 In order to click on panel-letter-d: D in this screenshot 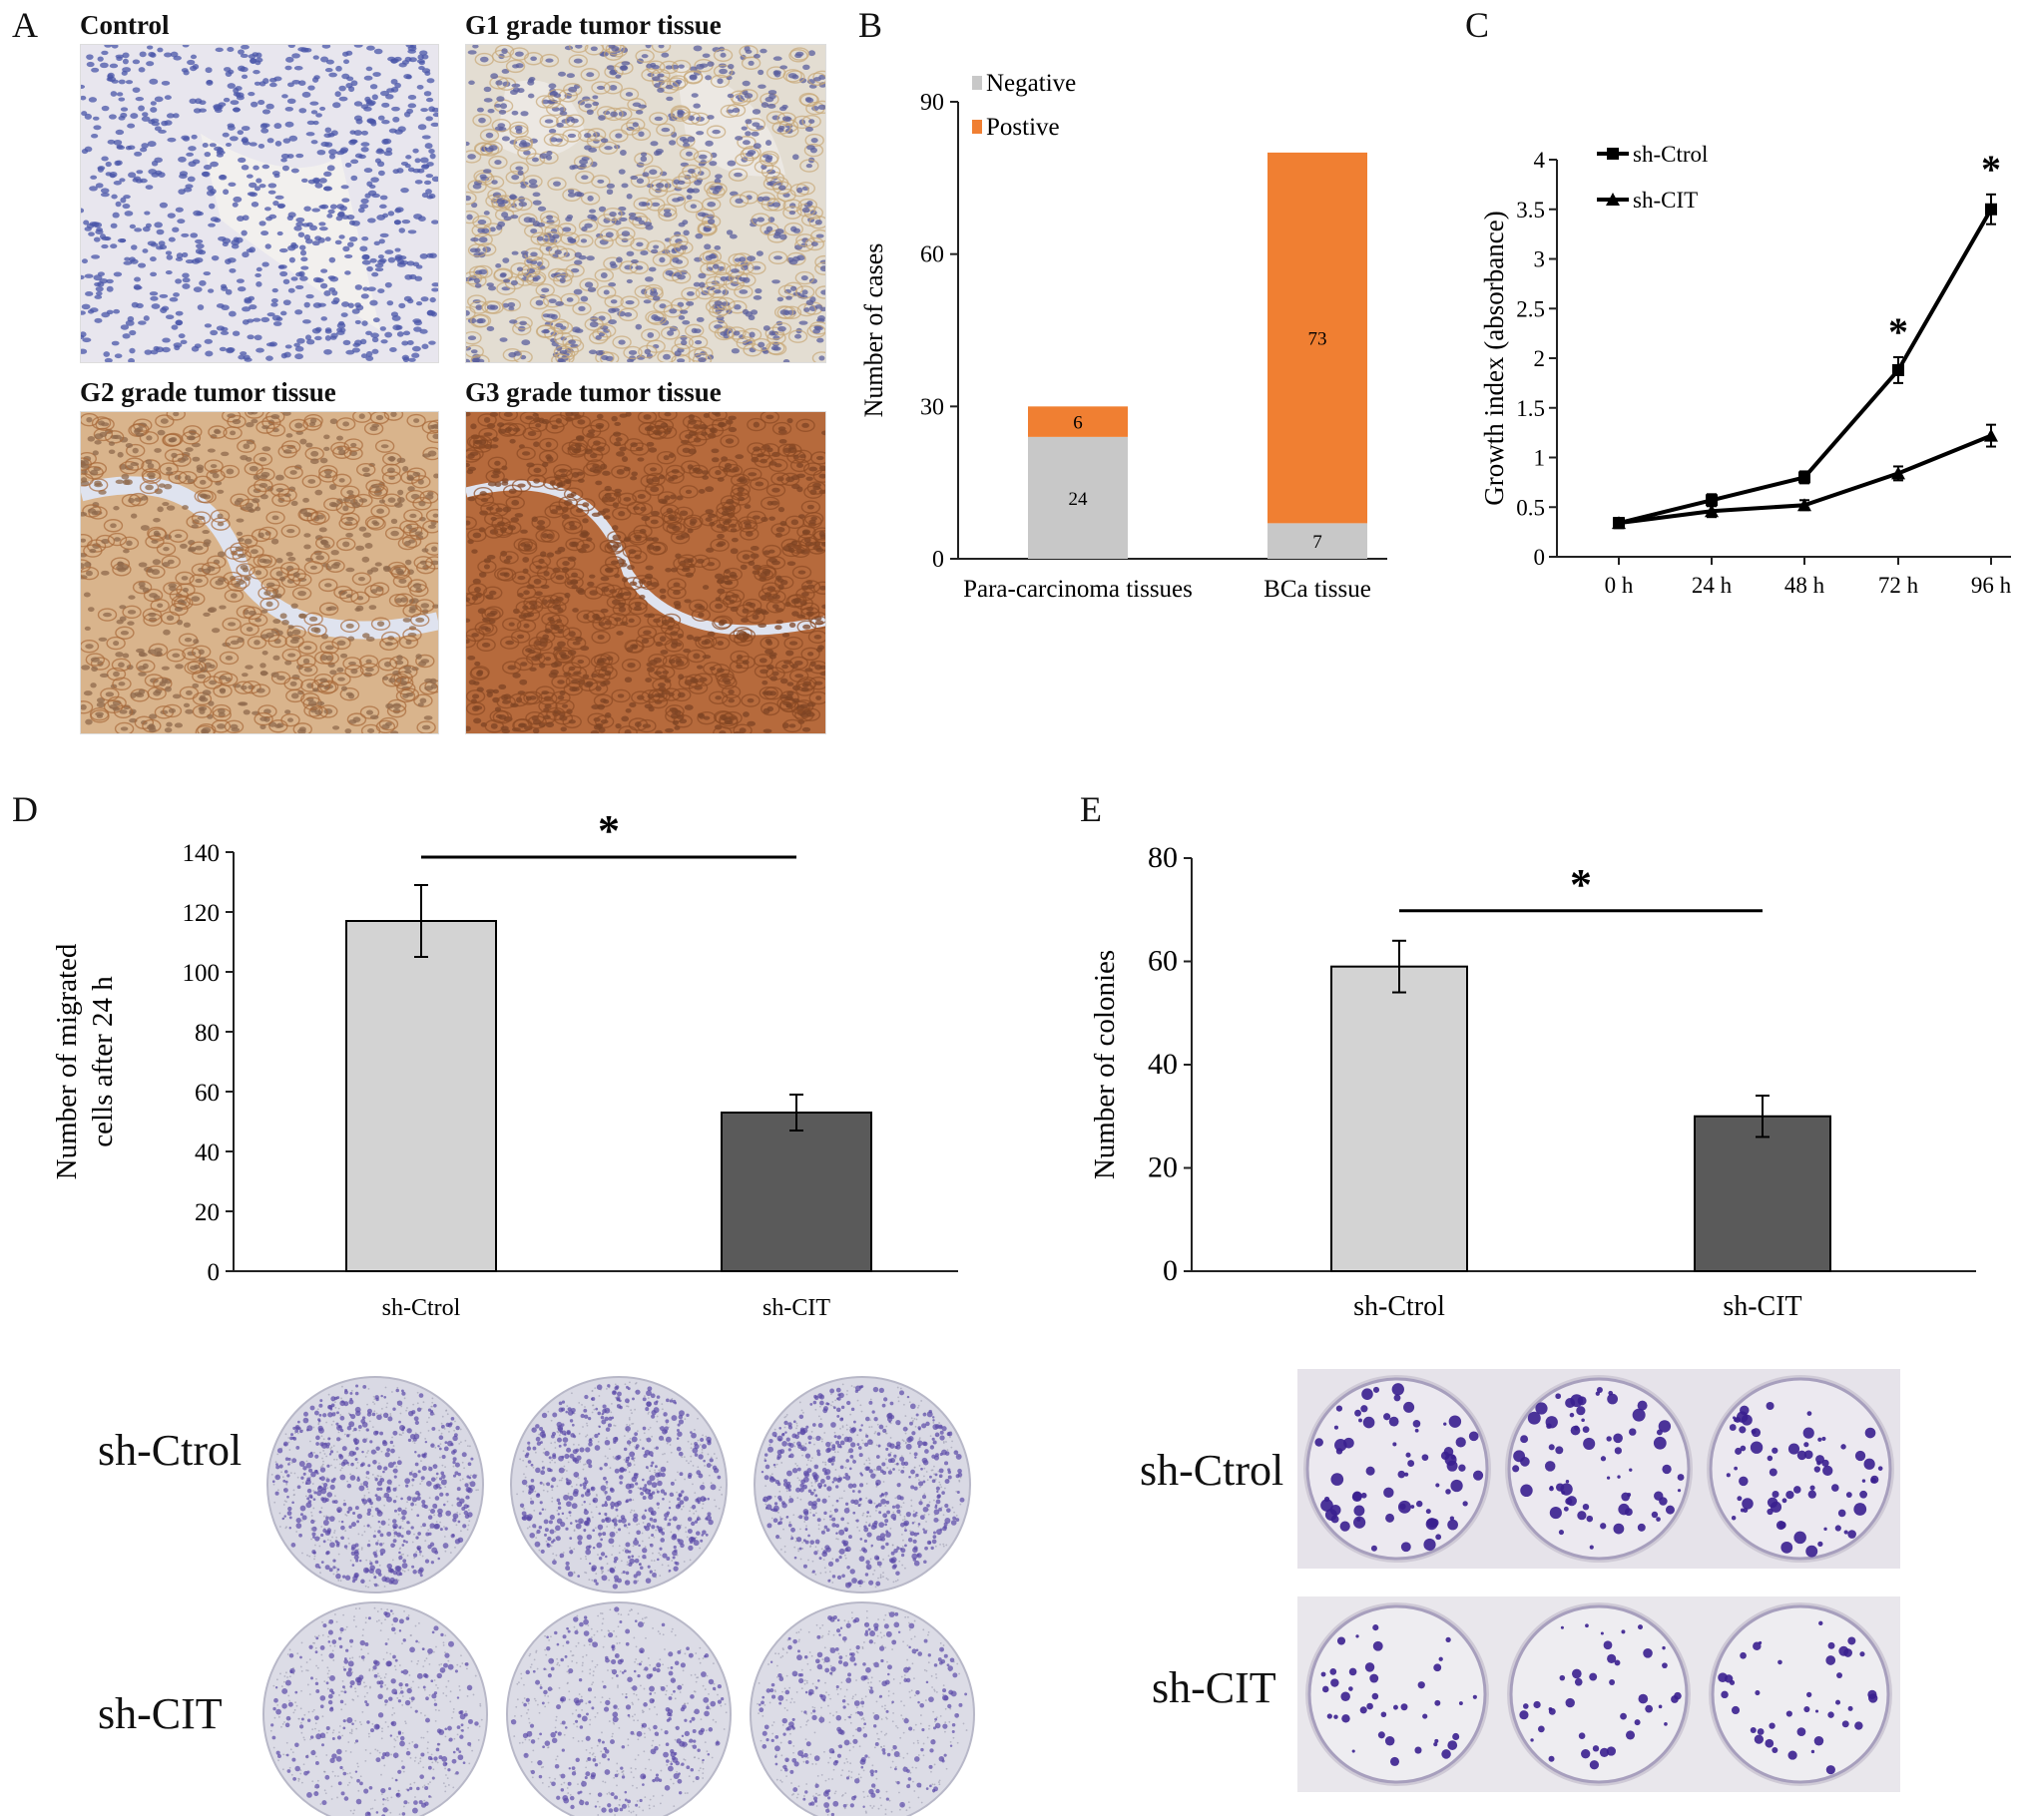, I will do `click(25, 809)`.